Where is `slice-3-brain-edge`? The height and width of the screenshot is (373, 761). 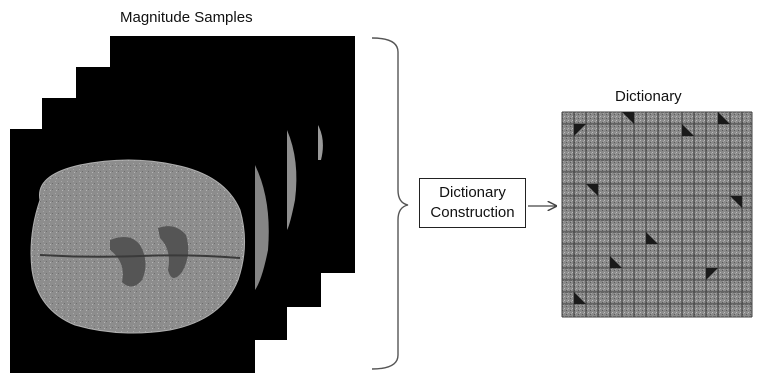
slice-3-brain-edge is located at coordinates (292, 180).